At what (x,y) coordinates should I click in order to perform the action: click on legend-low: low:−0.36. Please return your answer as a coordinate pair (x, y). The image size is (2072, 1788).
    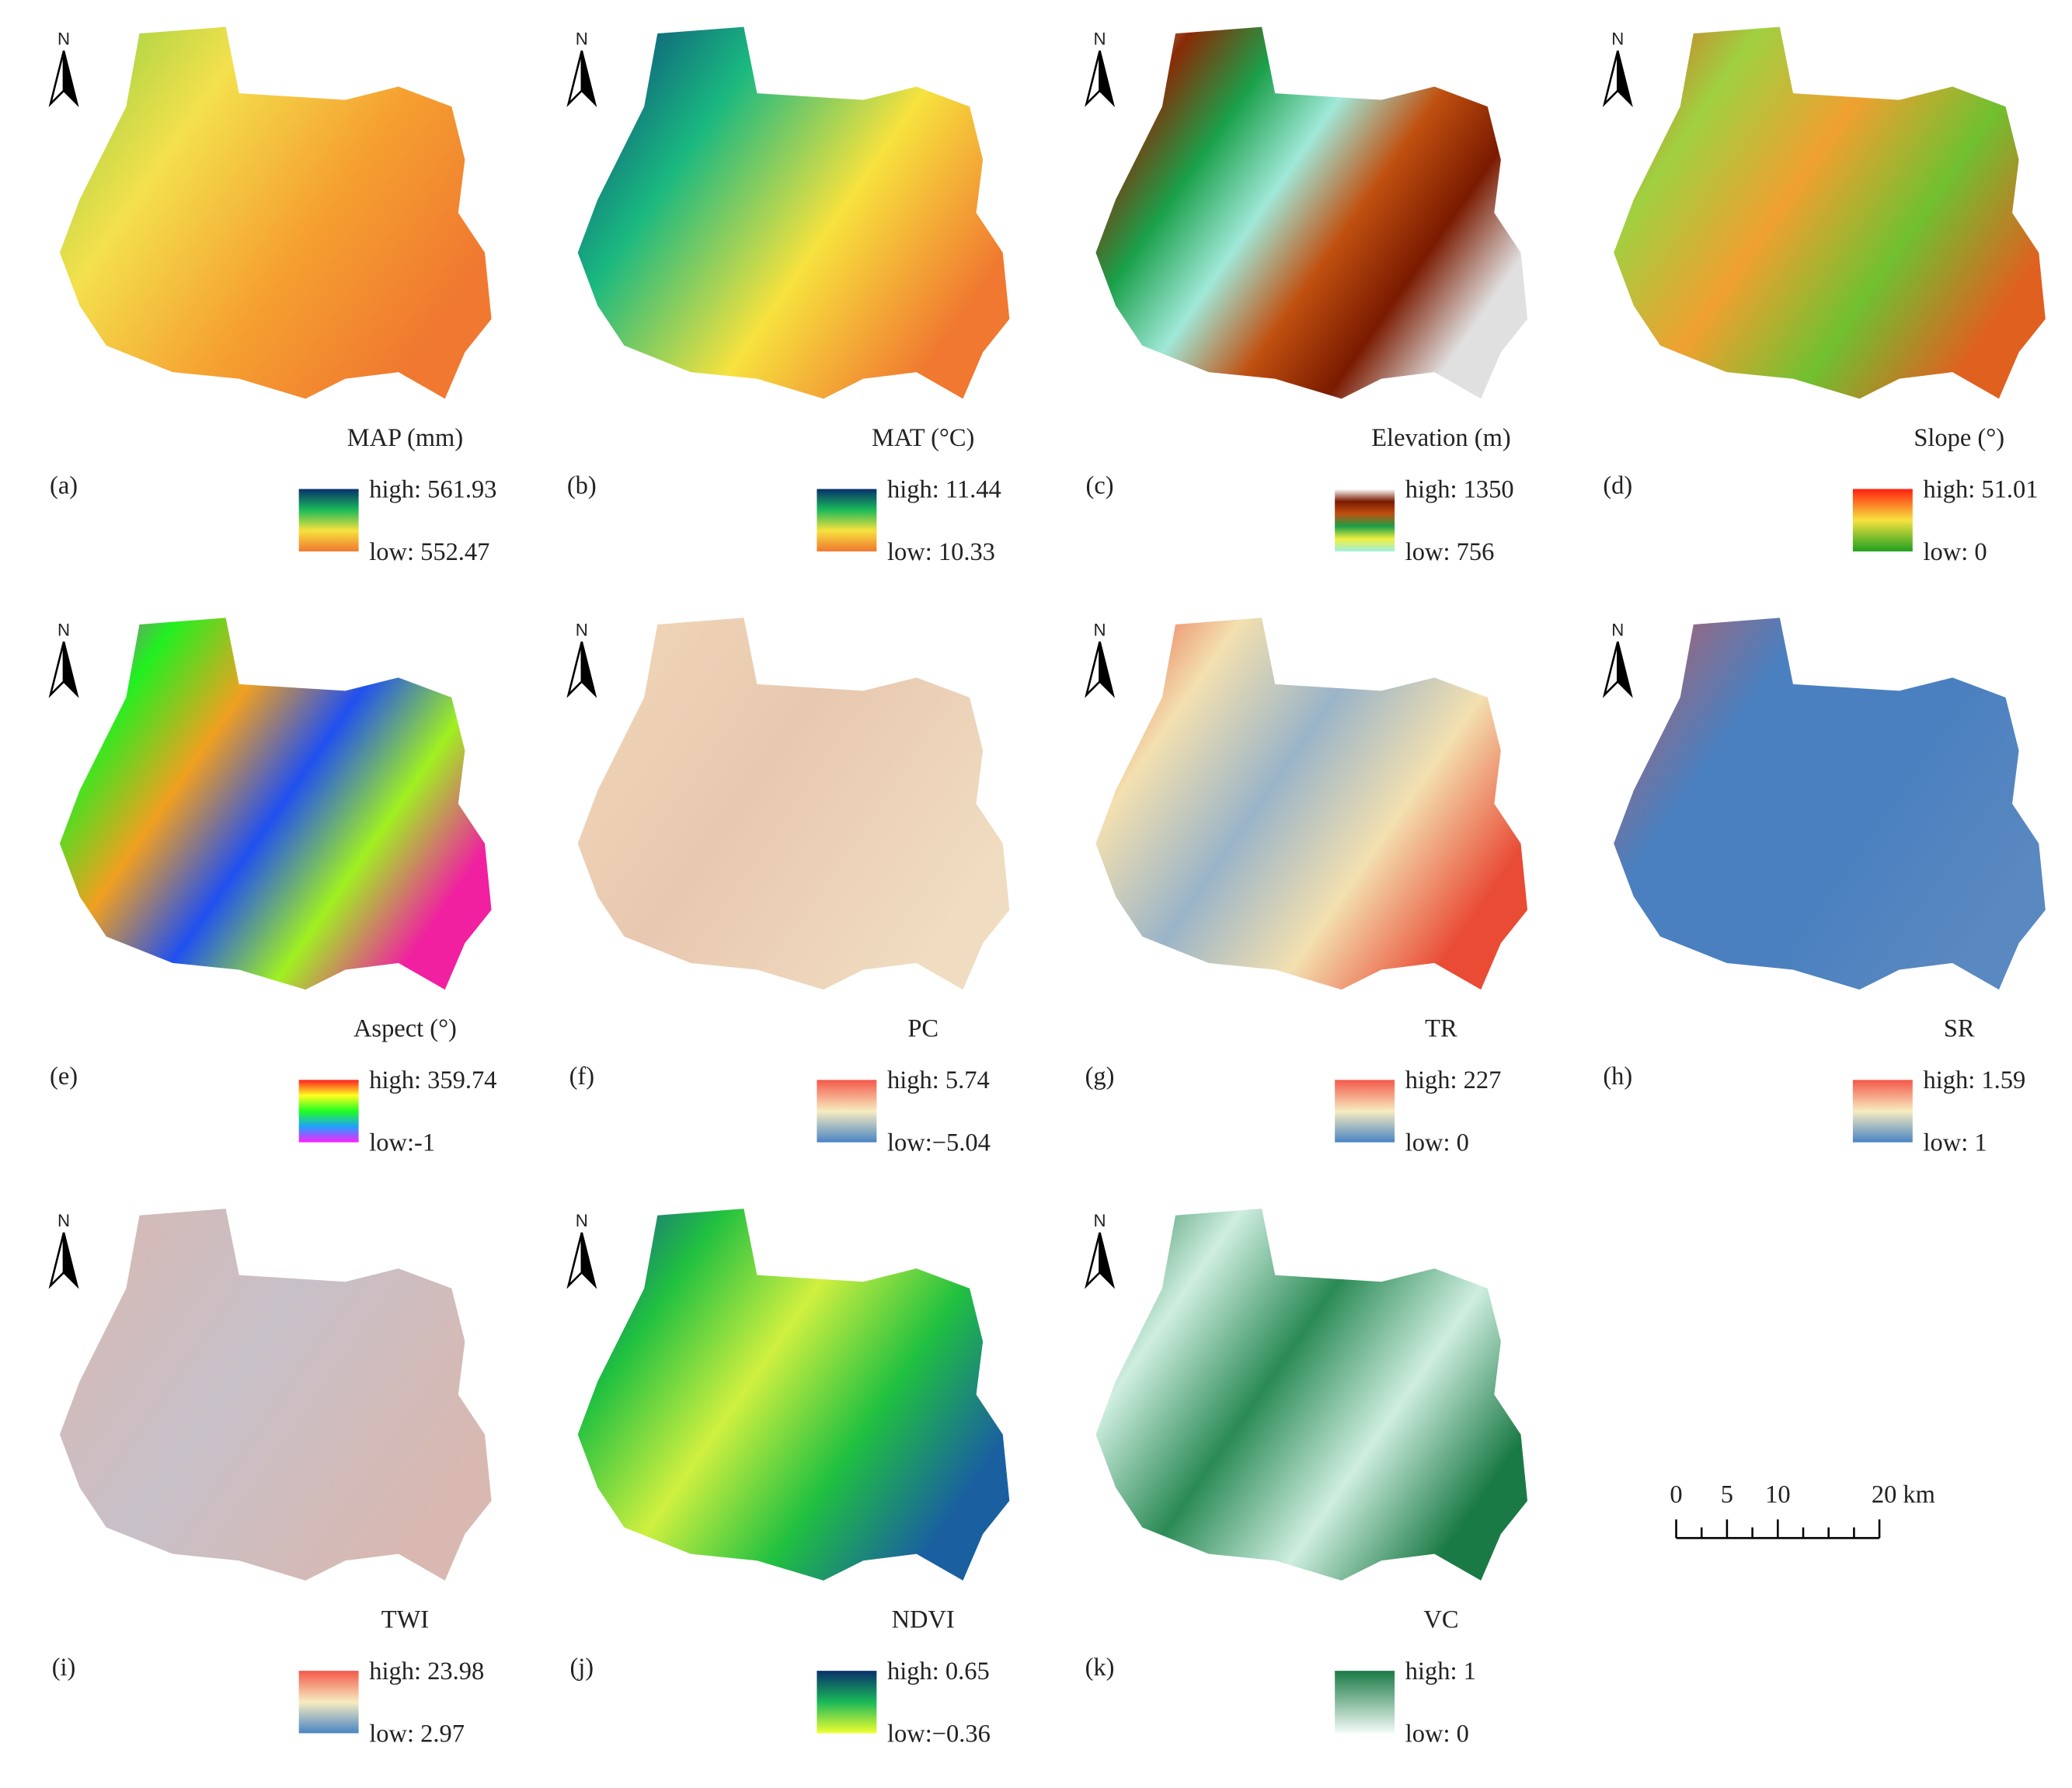
    Looking at the image, I should click on (939, 1734).